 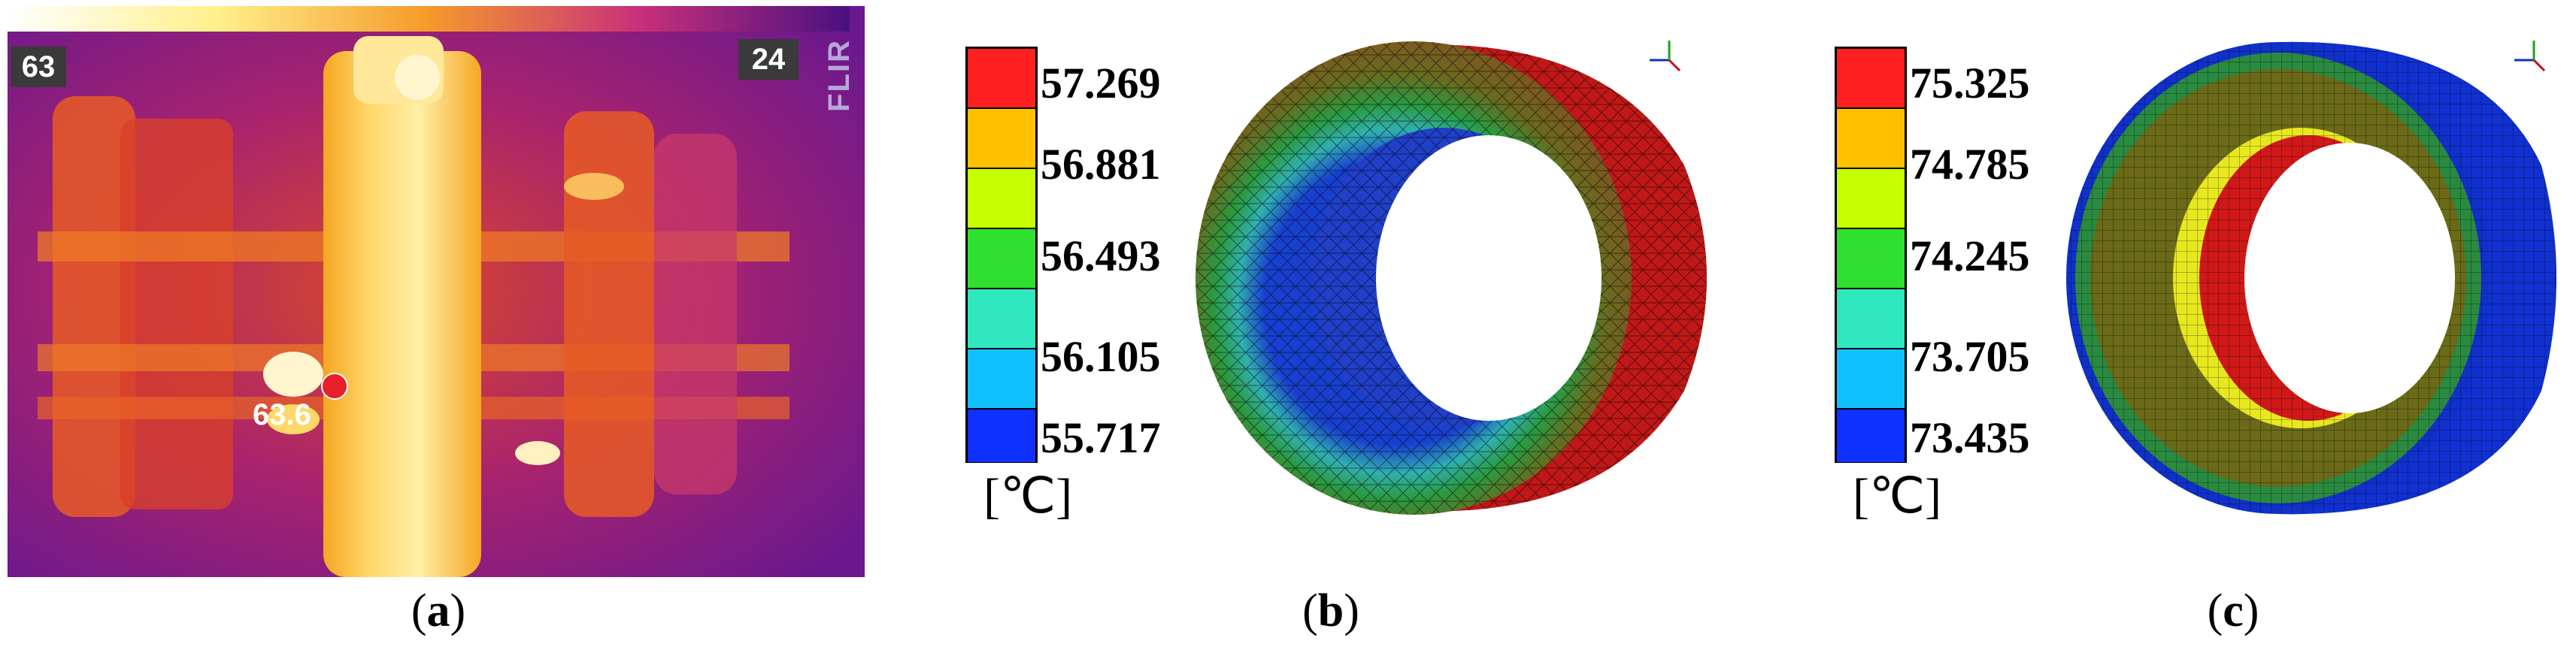 What do you see at coordinates (1970, 356) in the screenshot?
I see `colorbar-c-label-4: 73.705` at bounding box center [1970, 356].